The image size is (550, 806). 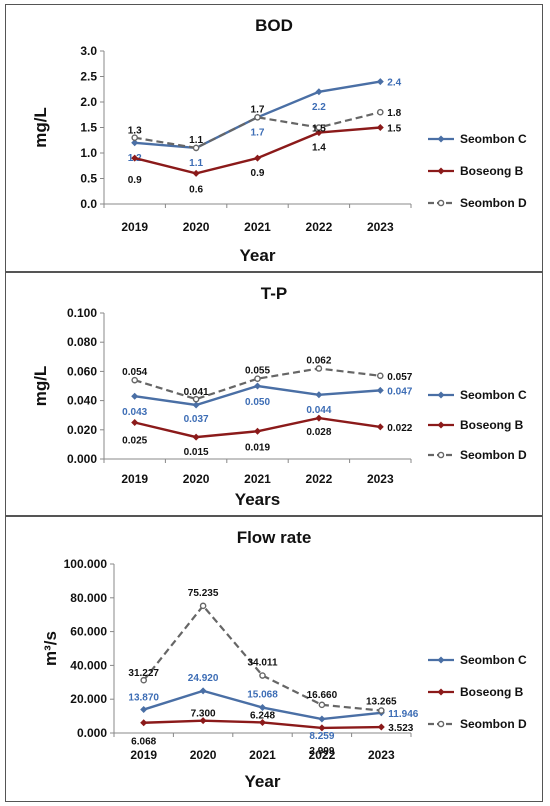 I want to click on y-tick-label: 2.0, so click(x=88, y=102).